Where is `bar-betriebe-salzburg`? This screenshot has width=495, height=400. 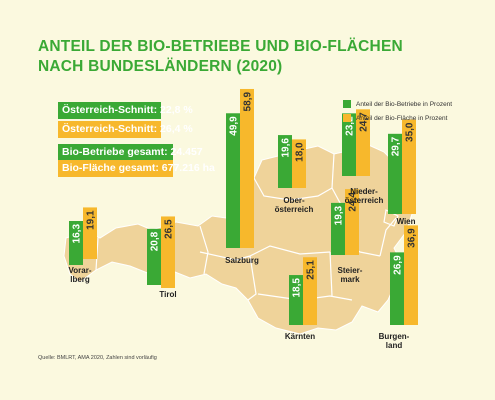
bar-betriebe-salzburg is located at coordinates (233, 181).